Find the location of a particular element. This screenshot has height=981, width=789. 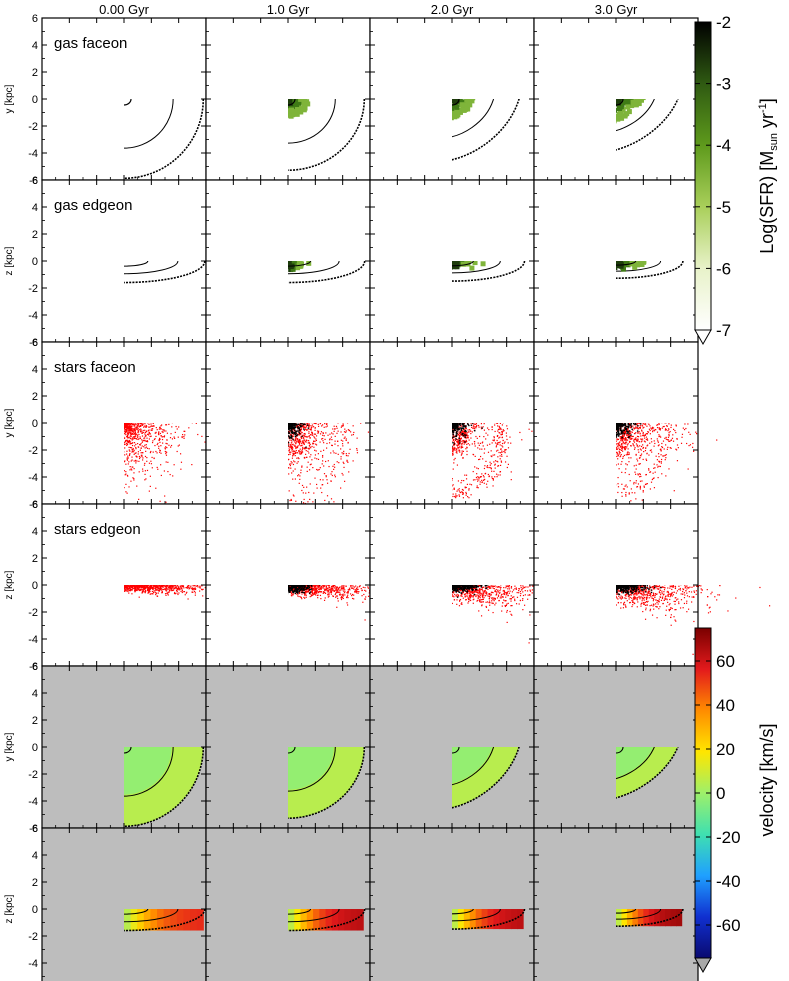

panel-r0-c3 is located at coordinates (616, 99).